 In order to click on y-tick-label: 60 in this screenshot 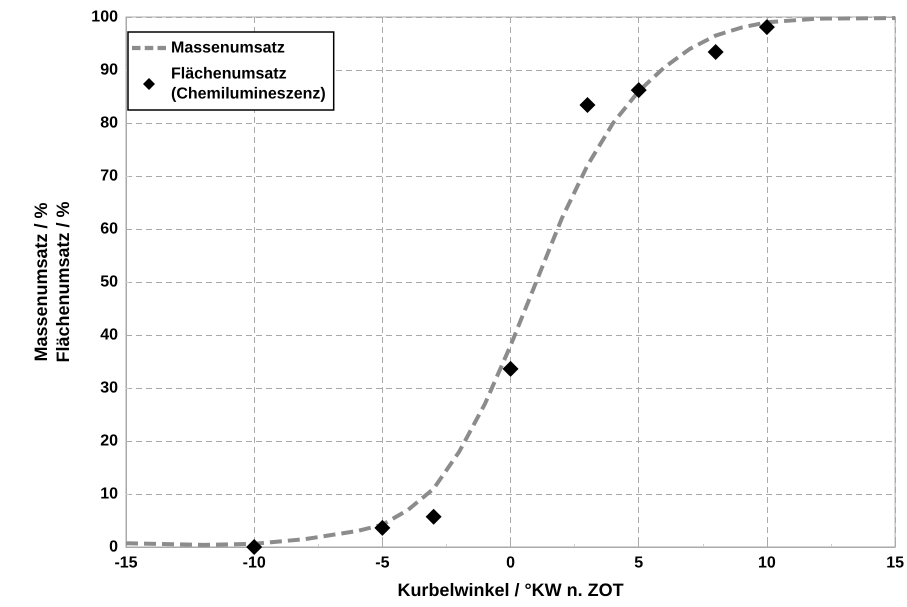, I will do `click(109, 229)`.